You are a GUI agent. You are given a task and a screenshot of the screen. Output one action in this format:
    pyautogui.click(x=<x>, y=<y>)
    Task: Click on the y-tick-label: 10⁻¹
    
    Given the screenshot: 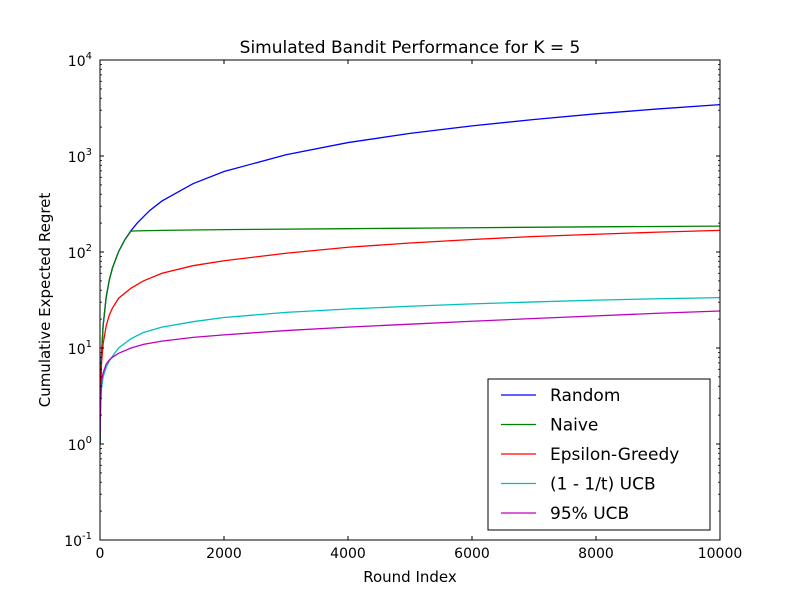 What is the action you would take?
    pyautogui.click(x=78, y=540)
    